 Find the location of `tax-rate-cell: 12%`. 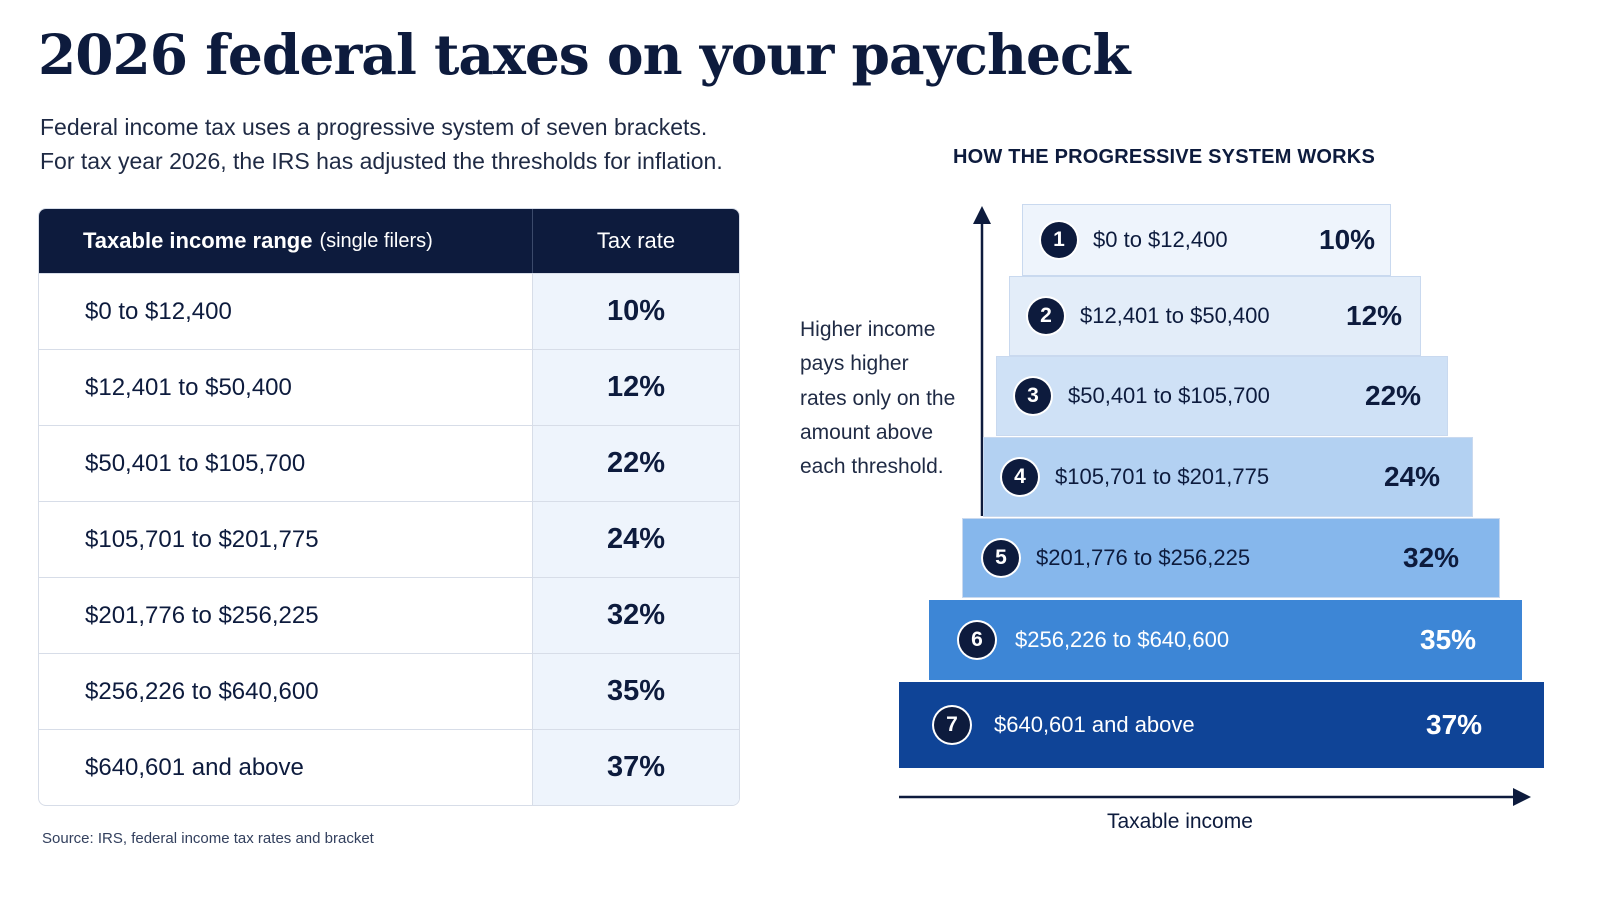

tax-rate-cell: 12% is located at coordinates (636, 387).